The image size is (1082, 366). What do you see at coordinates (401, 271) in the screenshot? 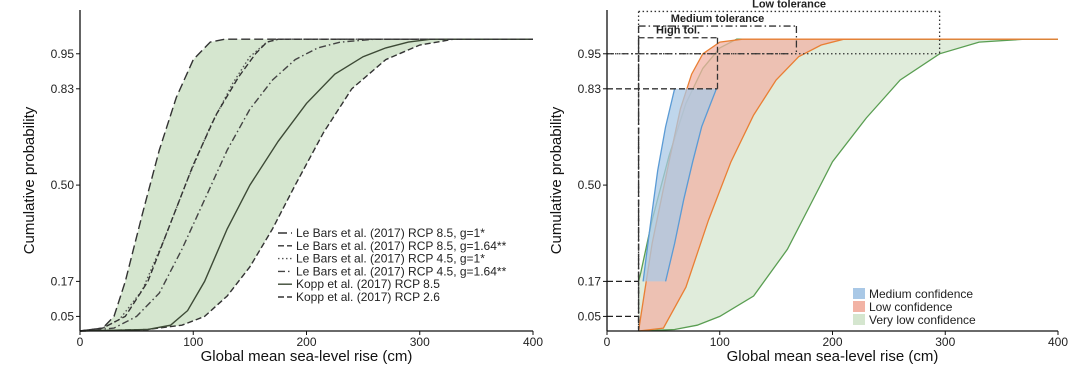
I see `legend-entry: Le Bars et al. (2017) RCP 4.5, g=1.64**` at bounding box center [401, 271].